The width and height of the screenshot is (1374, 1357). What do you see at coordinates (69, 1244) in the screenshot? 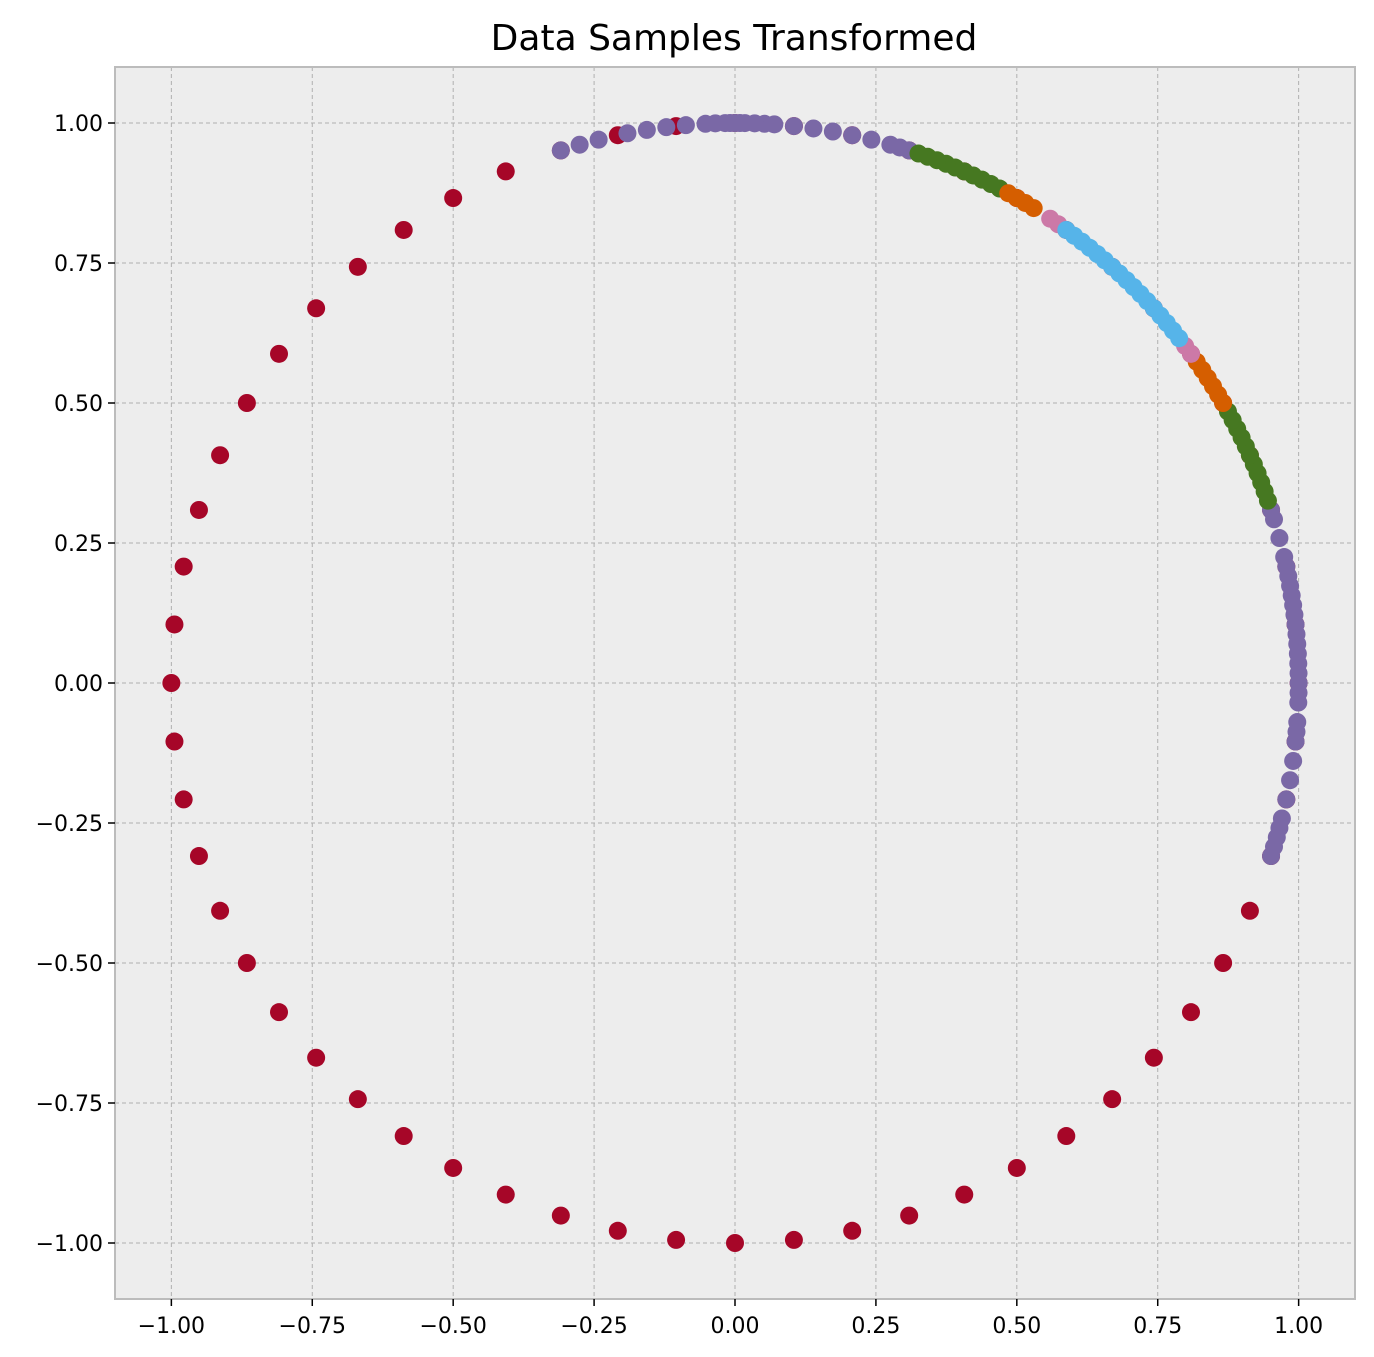
I see `y-tick-label: −1.00` at bounding box center [69, 1244].